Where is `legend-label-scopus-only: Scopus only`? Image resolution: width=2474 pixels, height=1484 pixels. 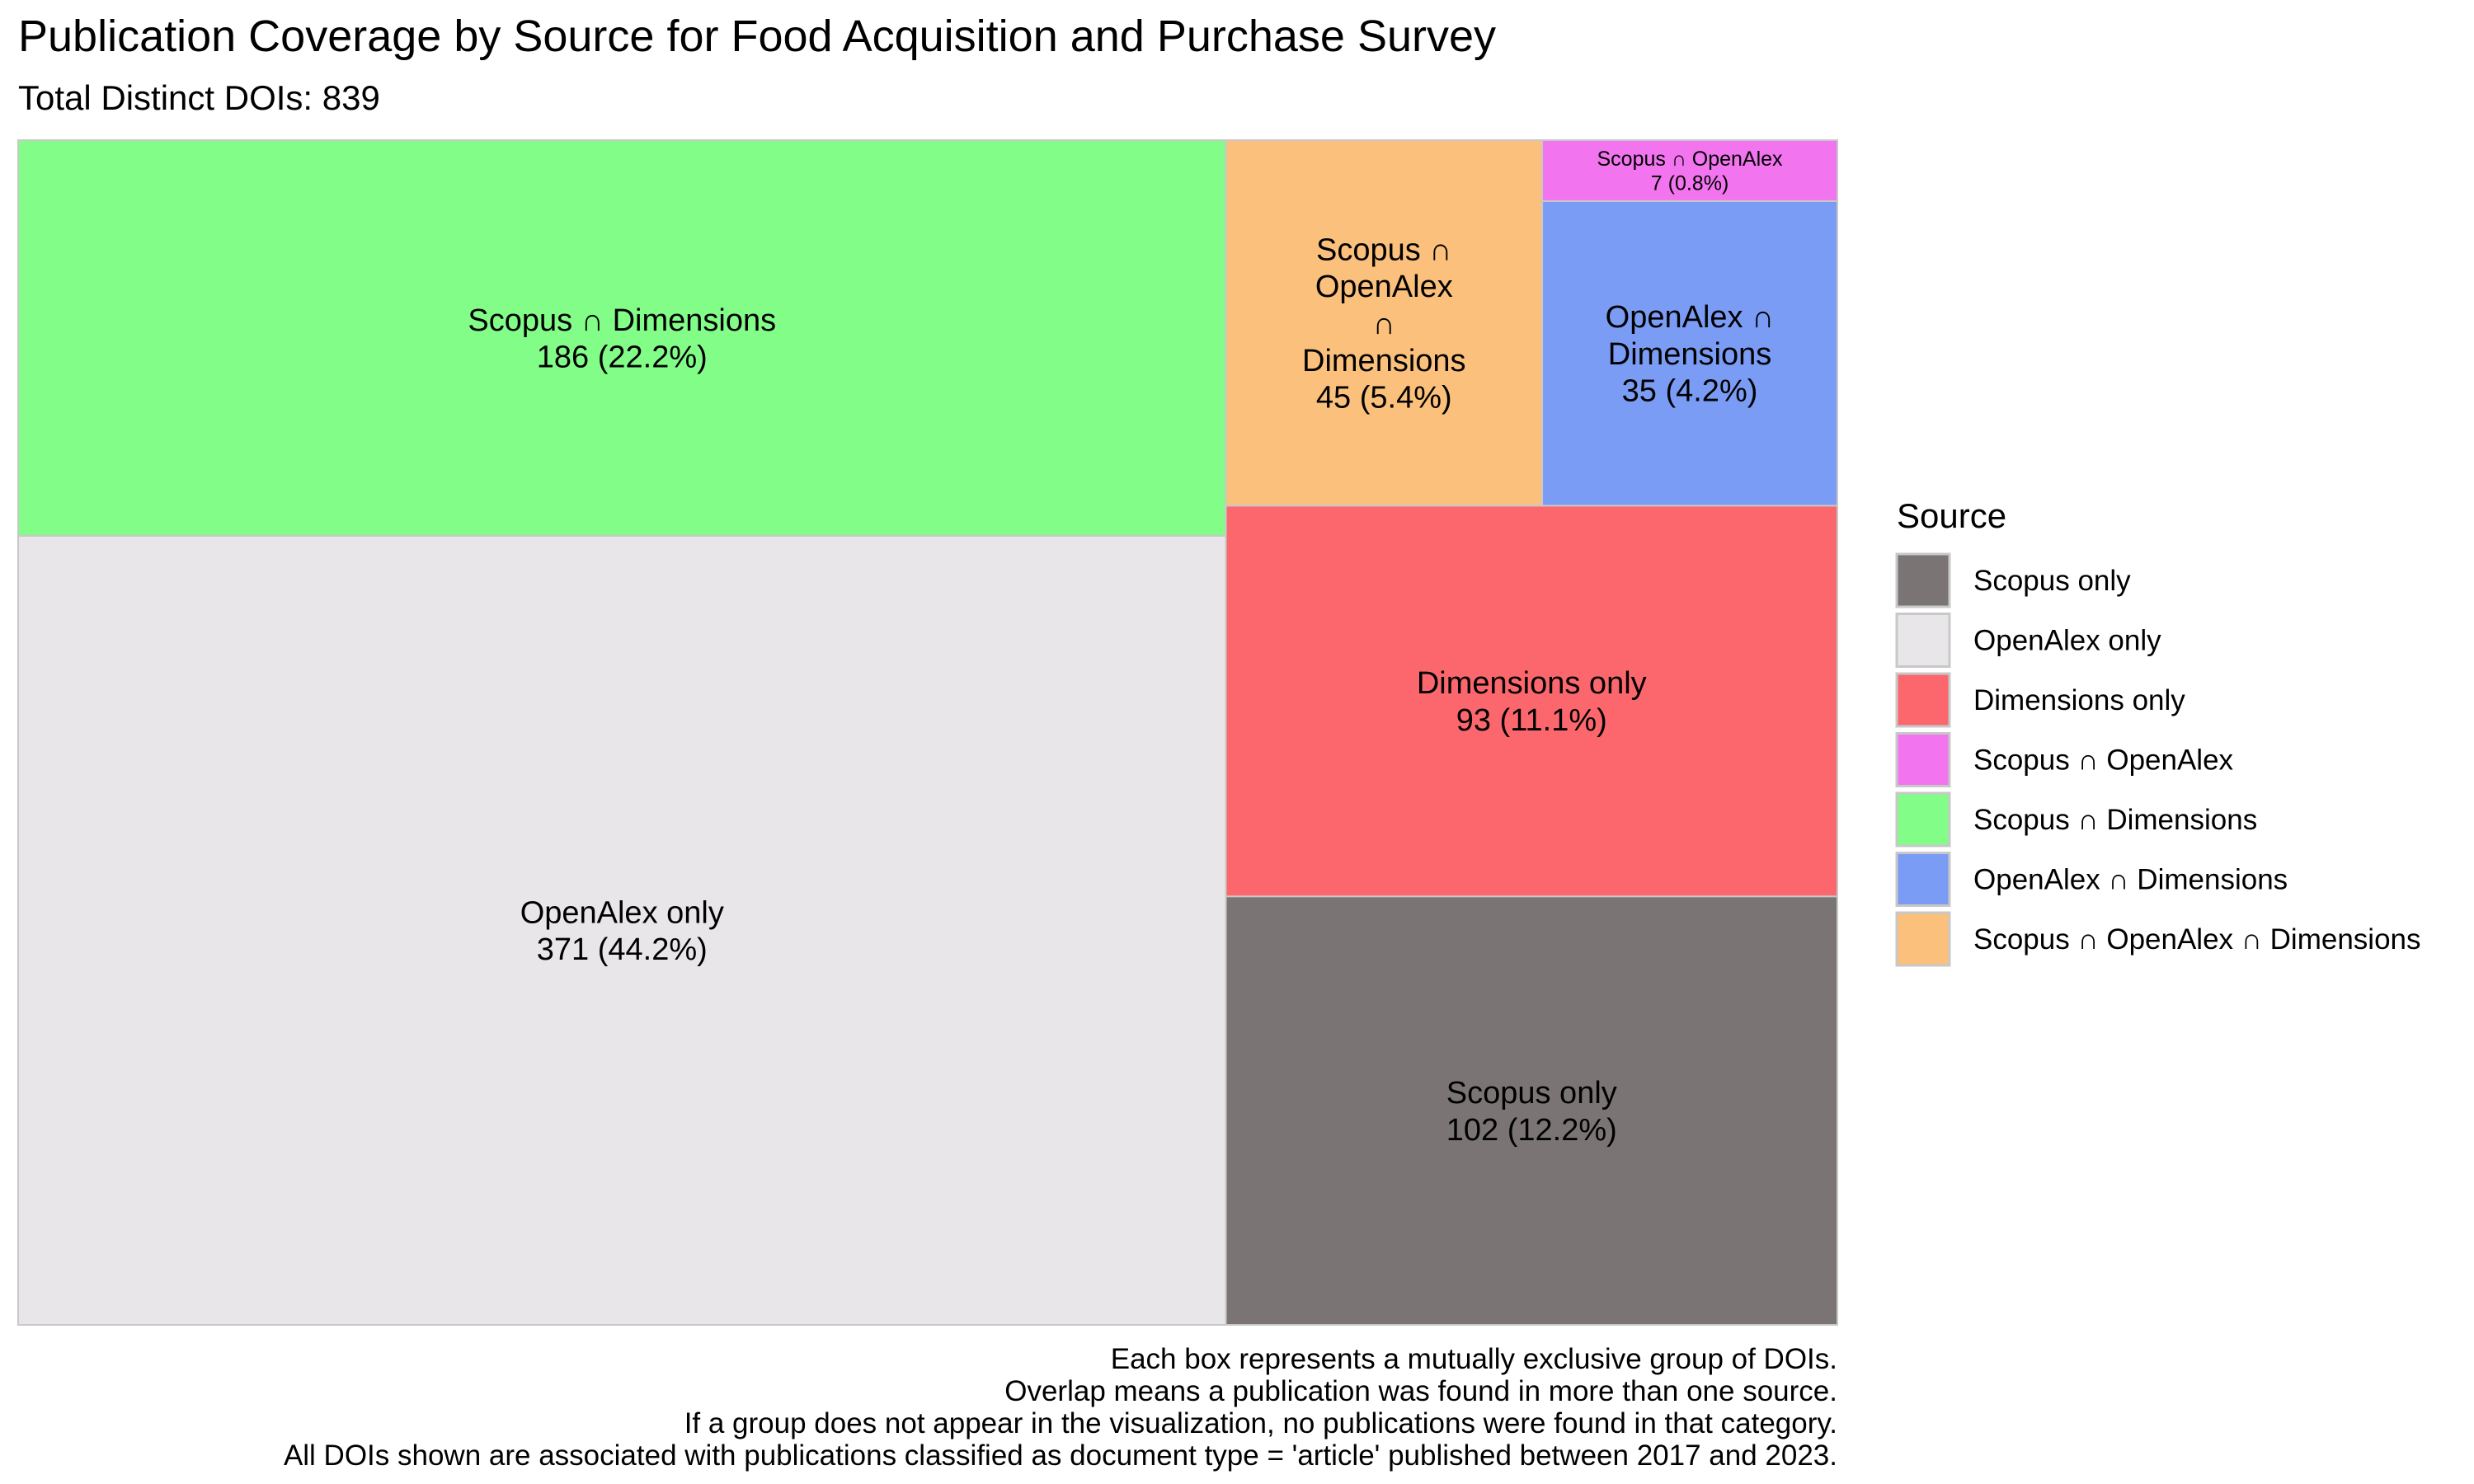 legend-label-scopus-only: Scopus only is located at coordinates (2052, 581).